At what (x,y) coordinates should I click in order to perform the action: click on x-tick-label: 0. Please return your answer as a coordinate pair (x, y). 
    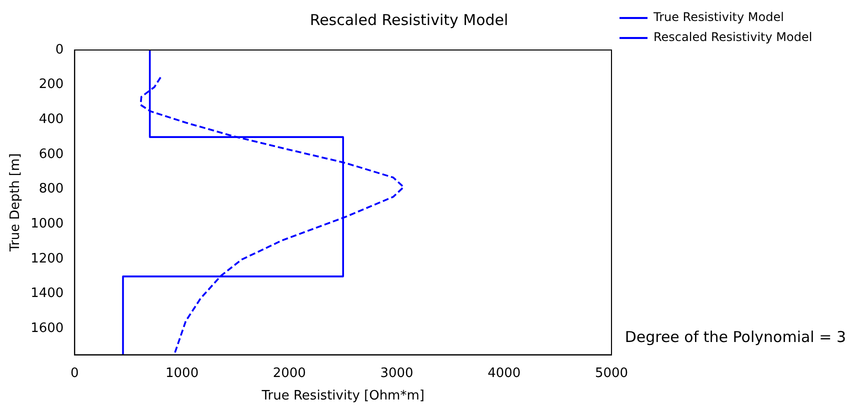
    Looking at the image, I should click on (74, 373).